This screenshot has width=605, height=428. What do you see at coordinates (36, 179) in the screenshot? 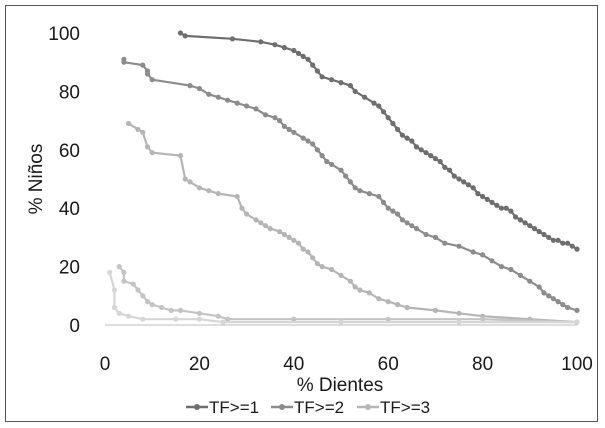
I see `y-axis-title: % Niños` at bounding box center [36, 179].